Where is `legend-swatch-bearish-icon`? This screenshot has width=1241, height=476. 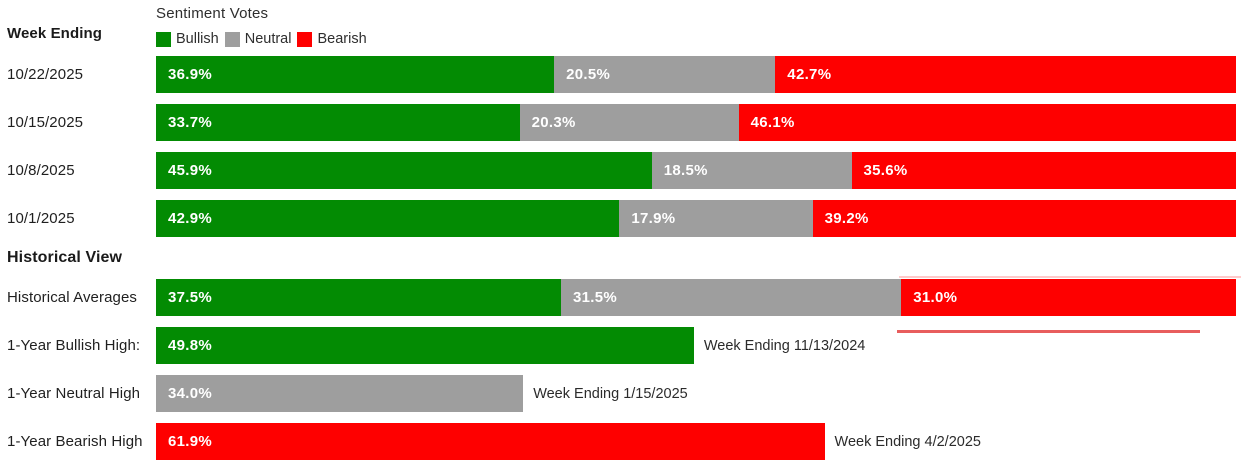
legend-swatch-bearish-icon is located at coordinates (305, 39).